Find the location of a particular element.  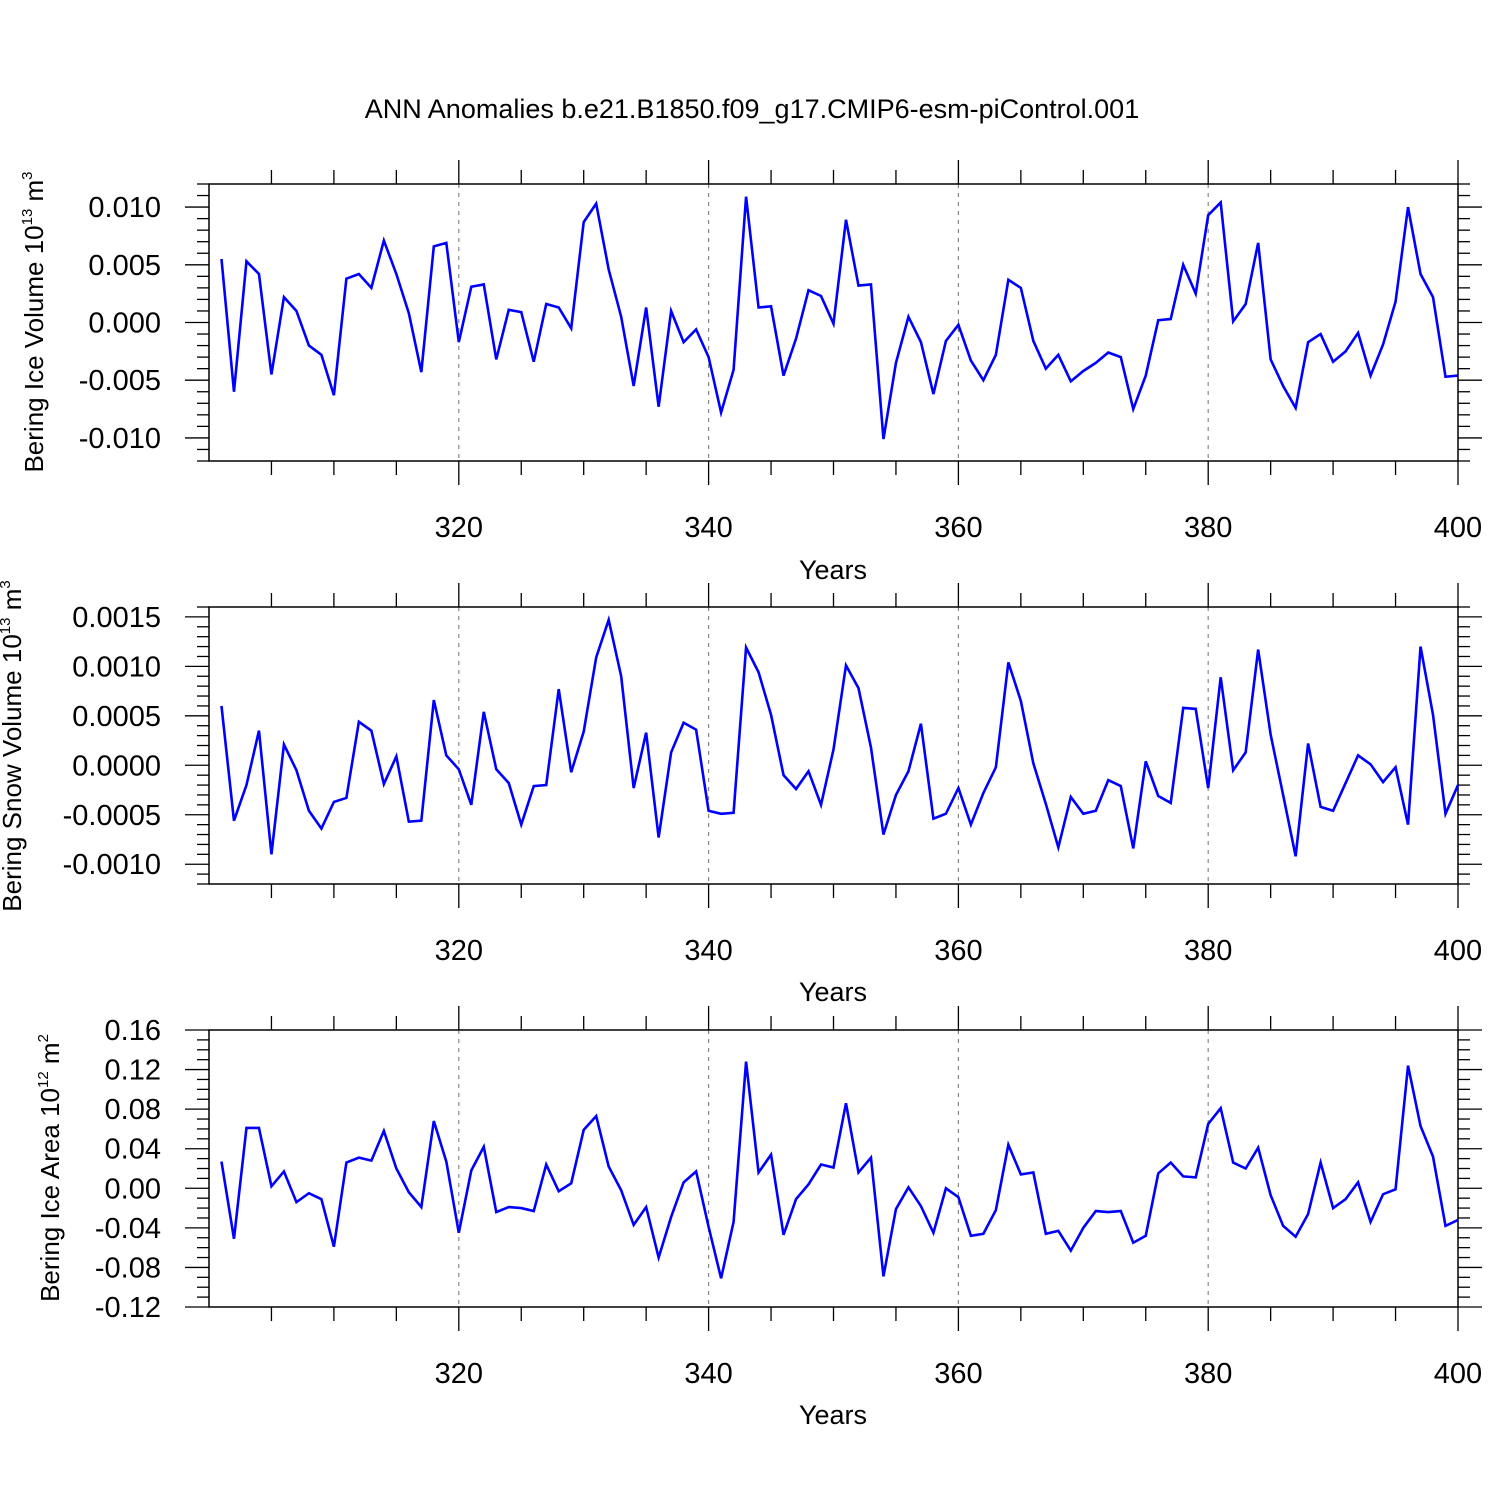

svg-text: Bering Snow Volume 1013 m3 is located at coordinates (13, 745).